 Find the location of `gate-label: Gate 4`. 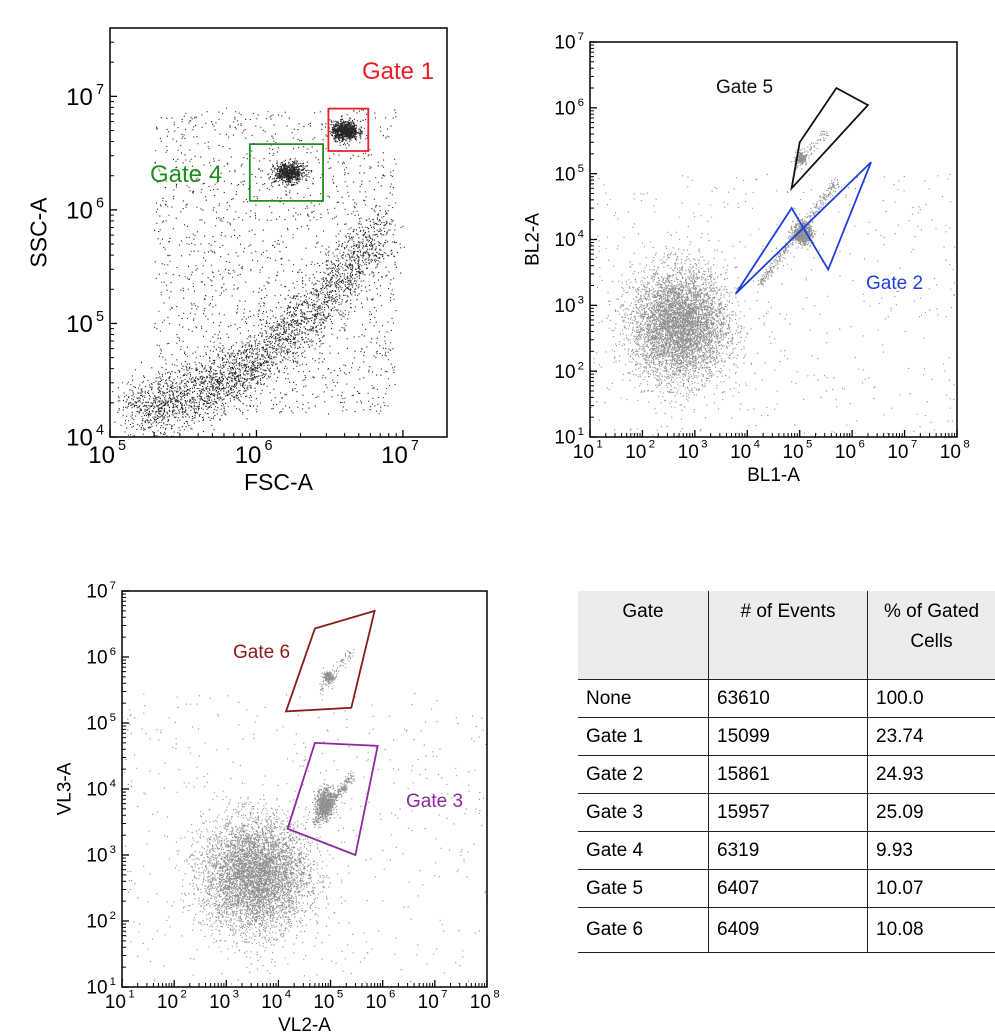

gate-label: Gate 4 is located at coordinates (186, 174).